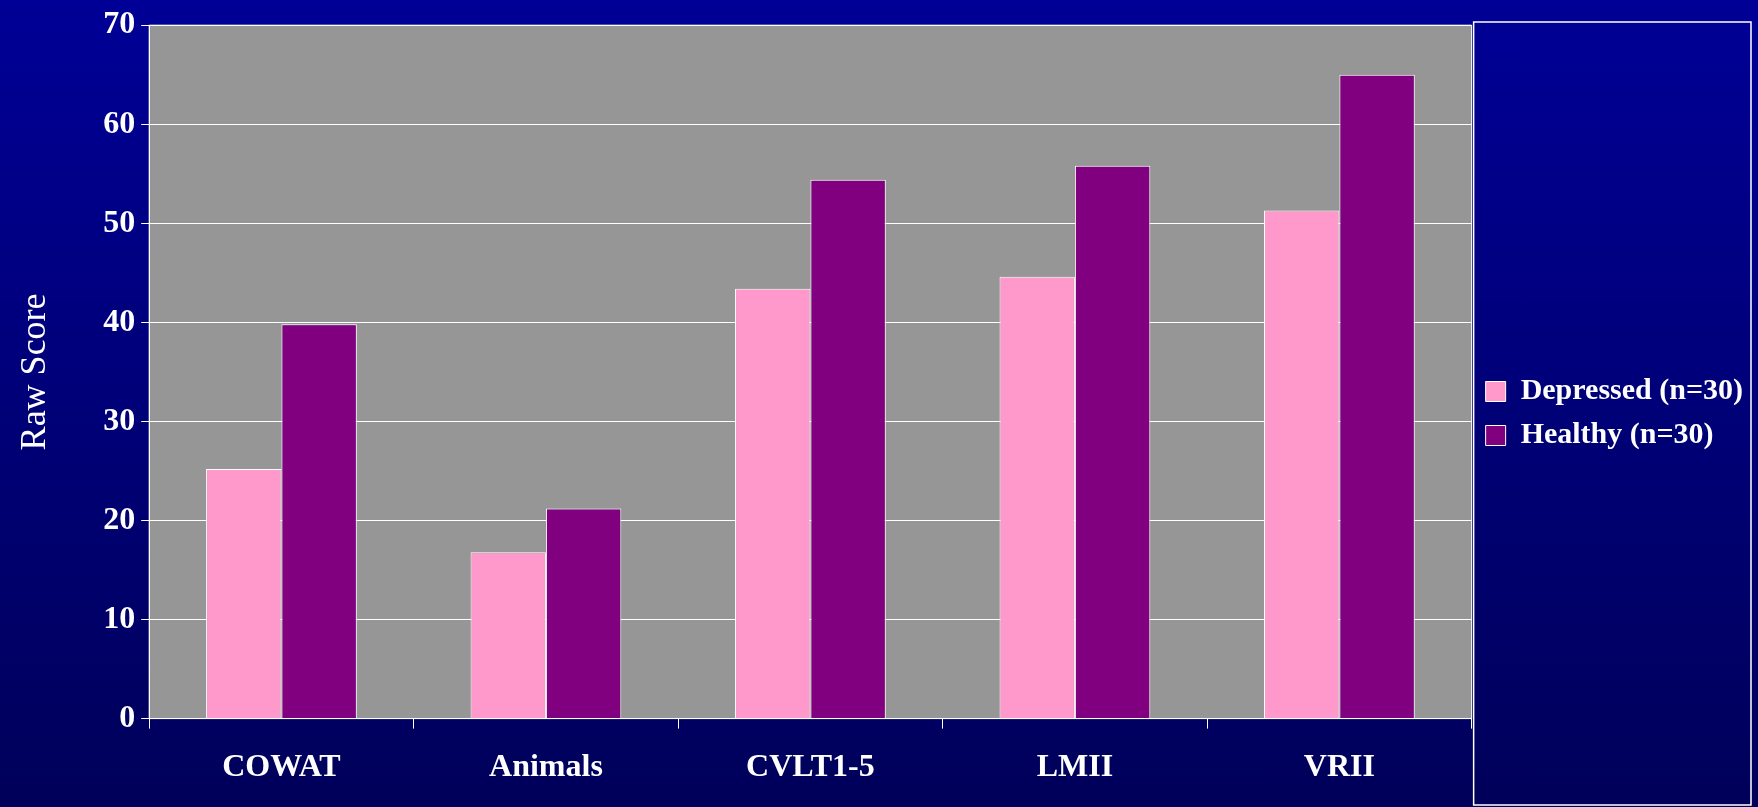  What do you see at coordinates (1339, 765) in the screenshot?
I see `x-tick-label: VRII` at bounding box center [1339, 765].